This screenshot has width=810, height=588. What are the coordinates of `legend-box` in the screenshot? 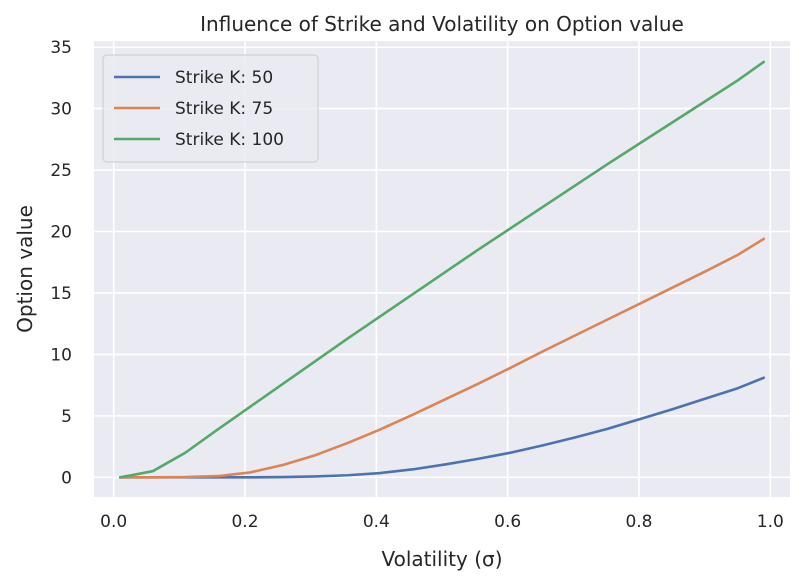 It's located at (210, 108).